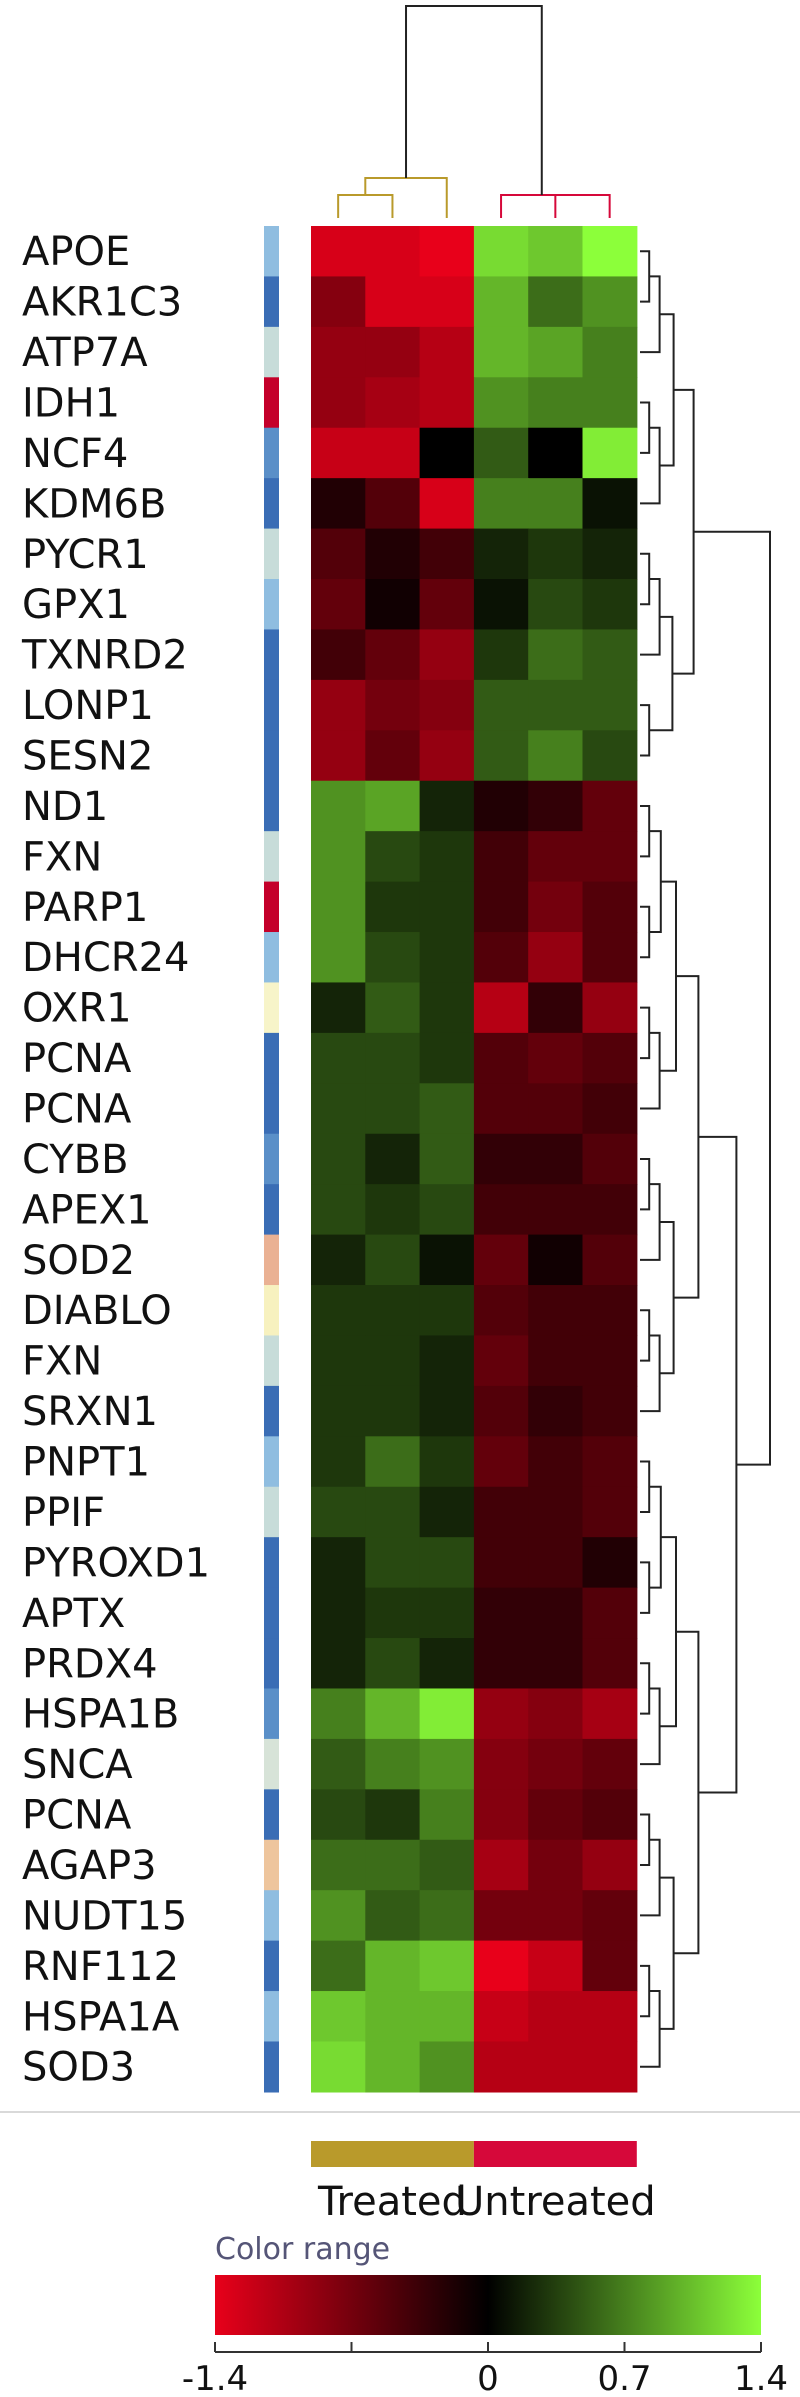 Image resolution: width=800 pixels, height=2397 pixels. I want to click on color-range-title: Color range, so click(302, 2249).